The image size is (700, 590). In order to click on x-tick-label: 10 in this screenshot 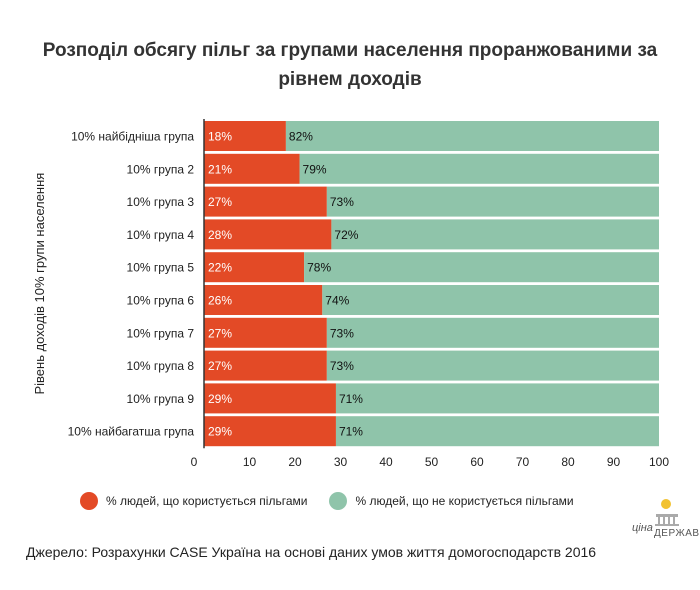, I will do `click(250, 462)`.